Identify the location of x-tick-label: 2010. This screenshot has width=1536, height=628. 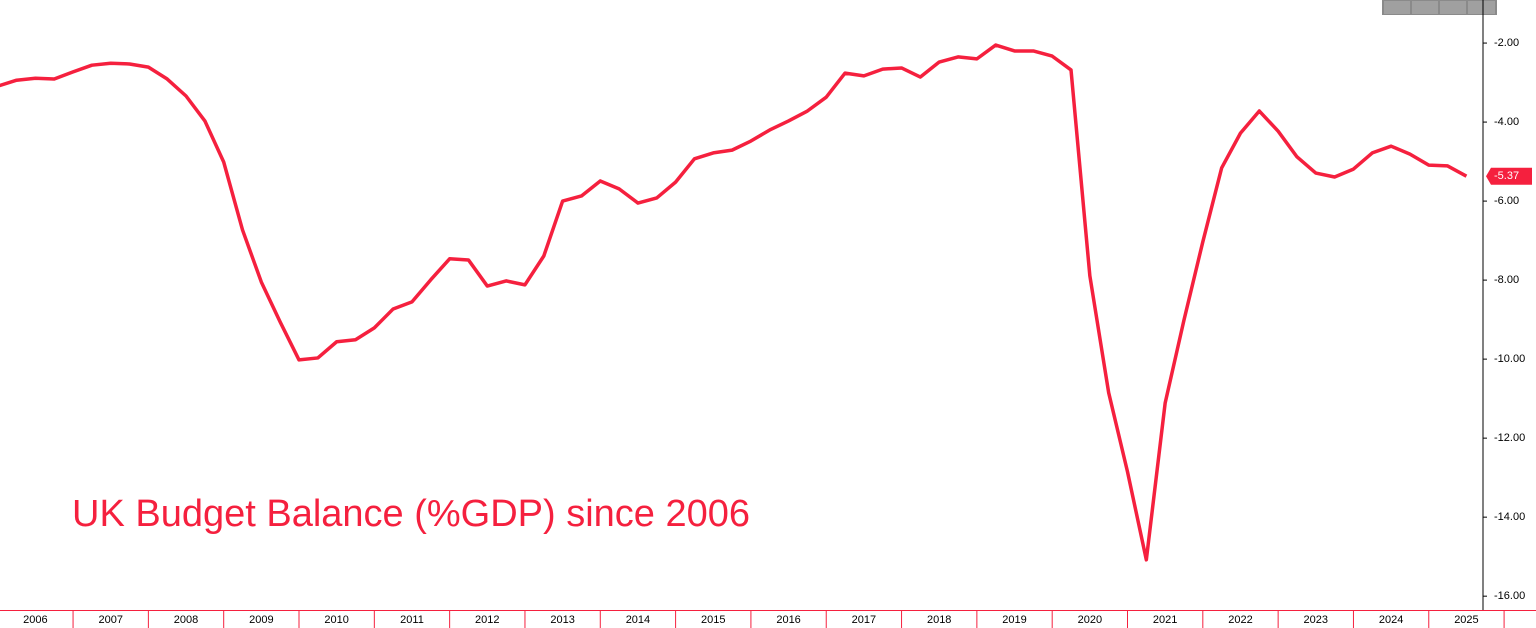
(336, 620).